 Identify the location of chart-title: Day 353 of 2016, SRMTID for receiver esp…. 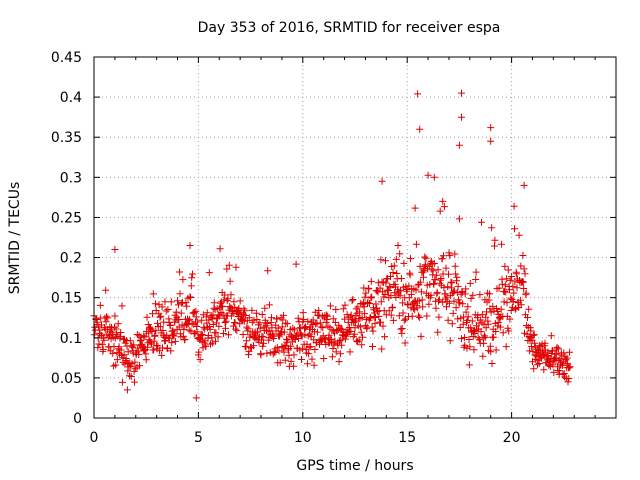
(349, 28).